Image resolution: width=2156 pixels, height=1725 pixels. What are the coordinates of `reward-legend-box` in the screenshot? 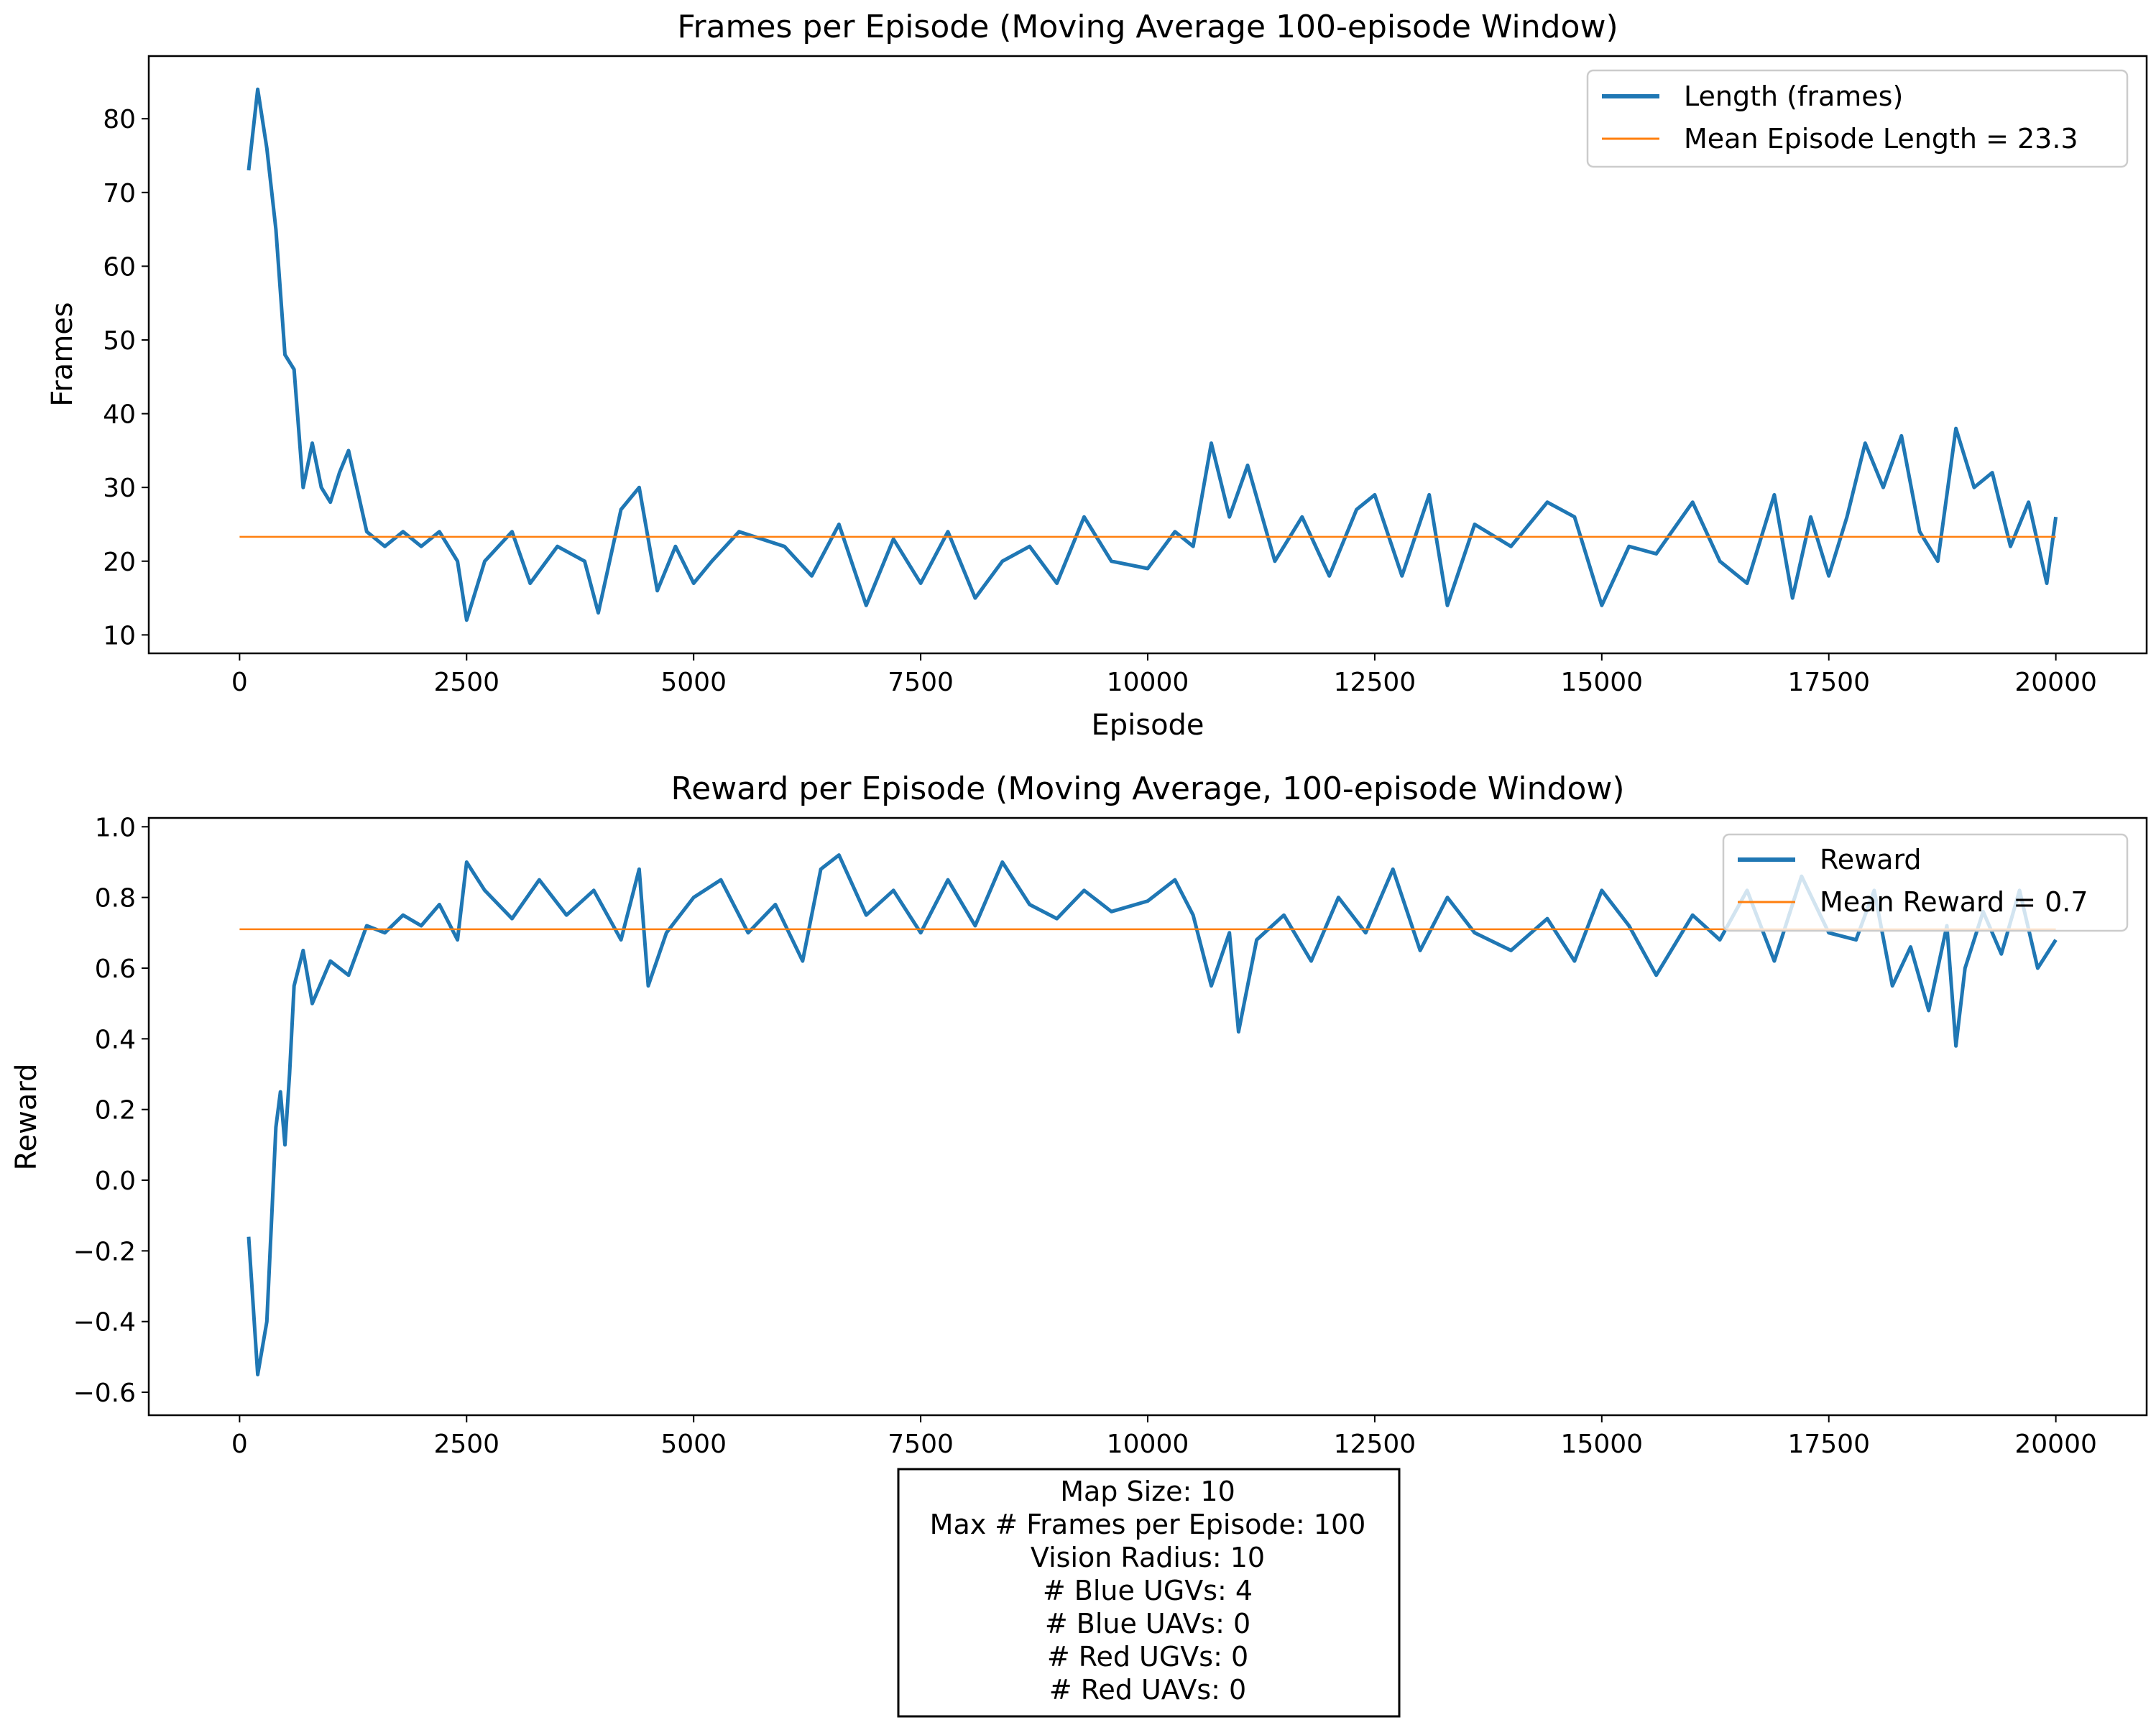 It's located at (1925, 882).